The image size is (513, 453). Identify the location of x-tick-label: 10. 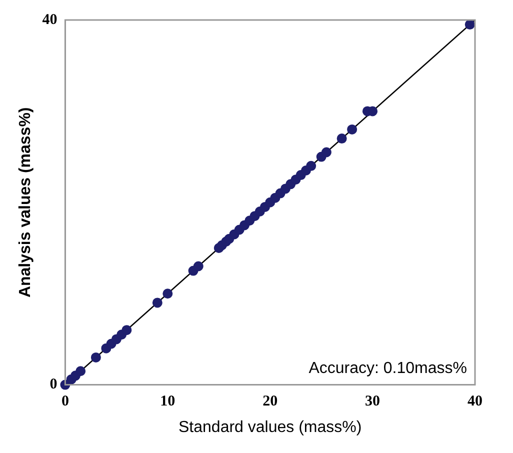
(168, 402).